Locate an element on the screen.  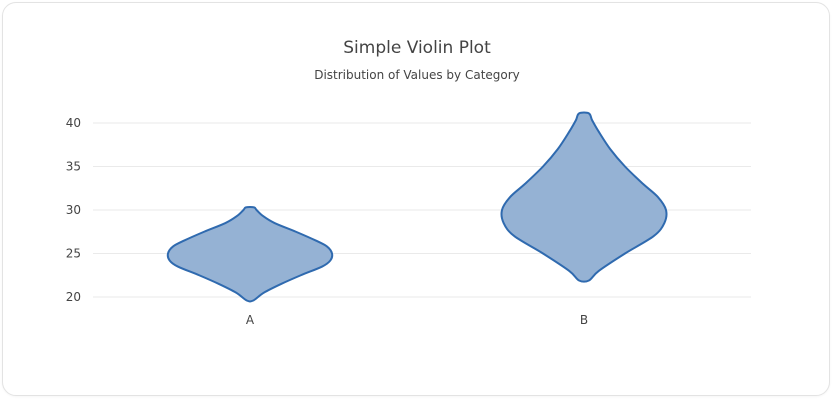
y-tick-label: 30 is located at coordinates (73, 210).